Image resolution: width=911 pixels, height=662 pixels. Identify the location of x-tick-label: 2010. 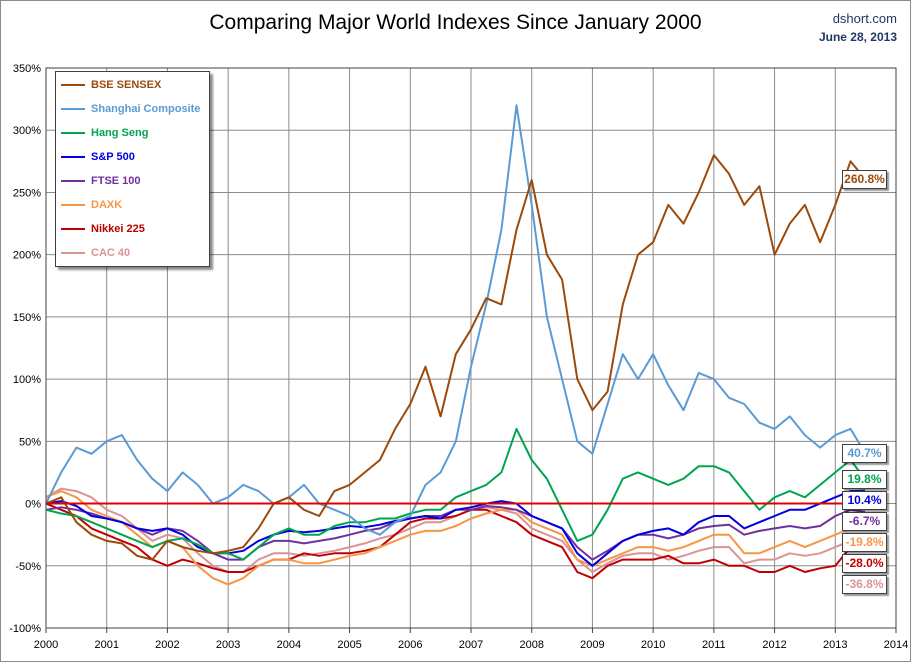
(653, 645).